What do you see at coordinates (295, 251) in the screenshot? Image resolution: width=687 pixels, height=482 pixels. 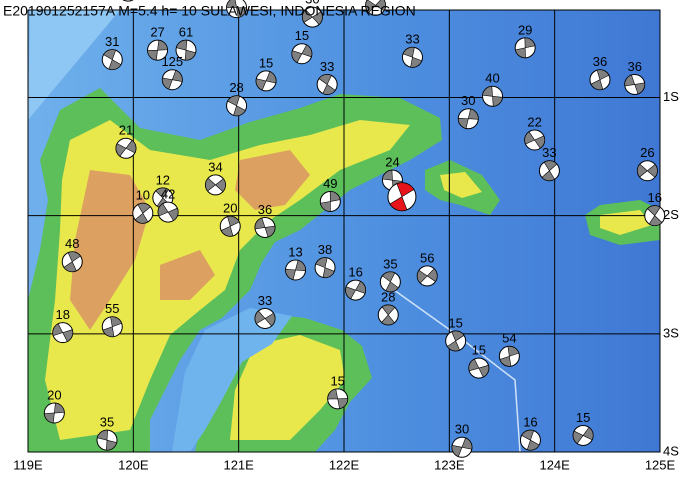 I see `depth-label: 13` at bounding box center [295, 251].